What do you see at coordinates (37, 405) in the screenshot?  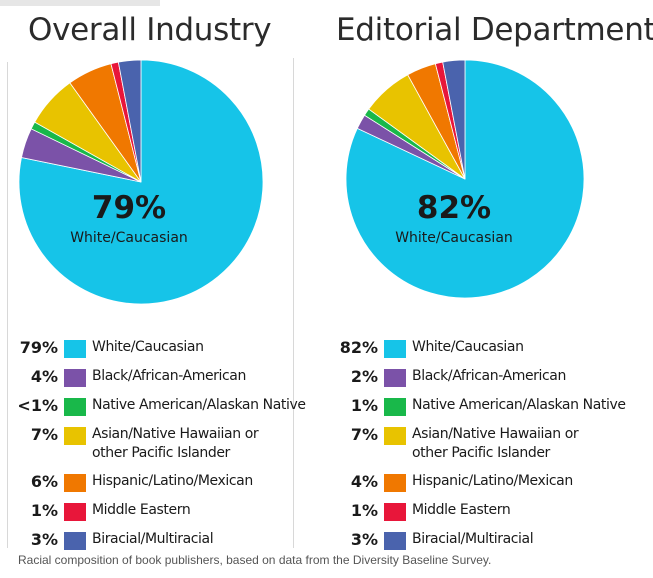 I see `legend-percent: <1%` at bounding box center [37, 405].